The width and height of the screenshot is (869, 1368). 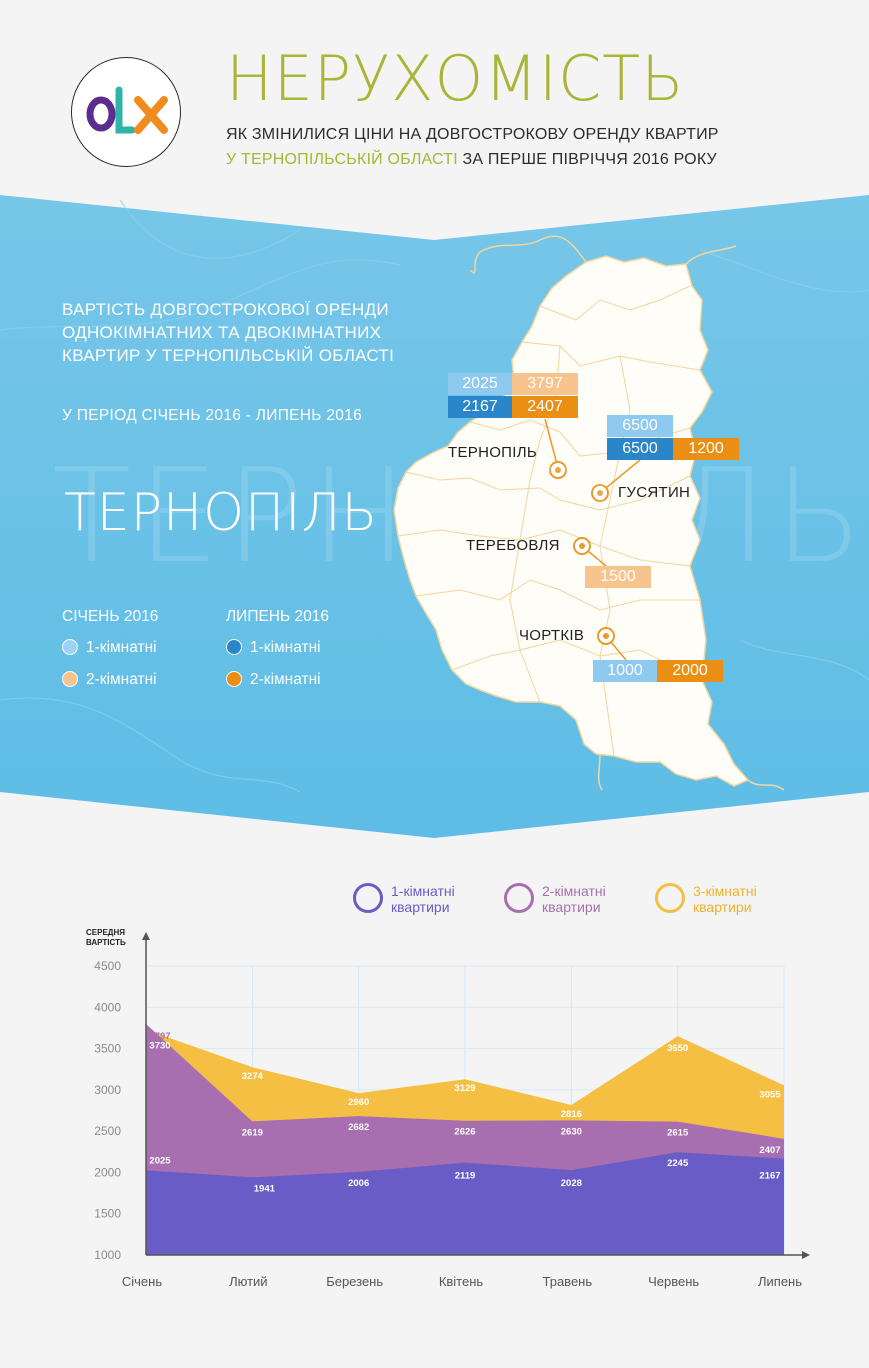 What do you see at coordinates (107, 1255) in the screenshot?
I see `y-tick-label: 1000` at bounding box center [107, 1255].